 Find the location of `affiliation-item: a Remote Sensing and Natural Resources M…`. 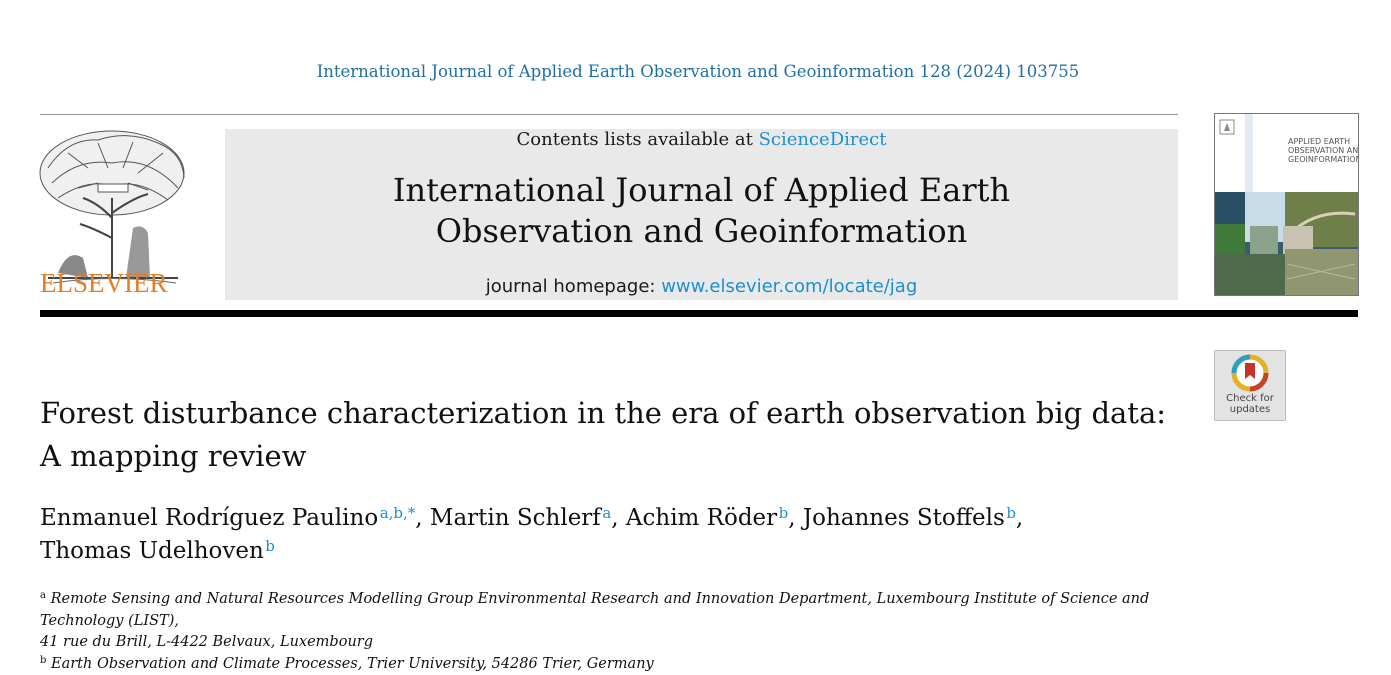

affiliation-item: a Remote Sensing and Natural Resources M… is located at coordinates (620, 610).